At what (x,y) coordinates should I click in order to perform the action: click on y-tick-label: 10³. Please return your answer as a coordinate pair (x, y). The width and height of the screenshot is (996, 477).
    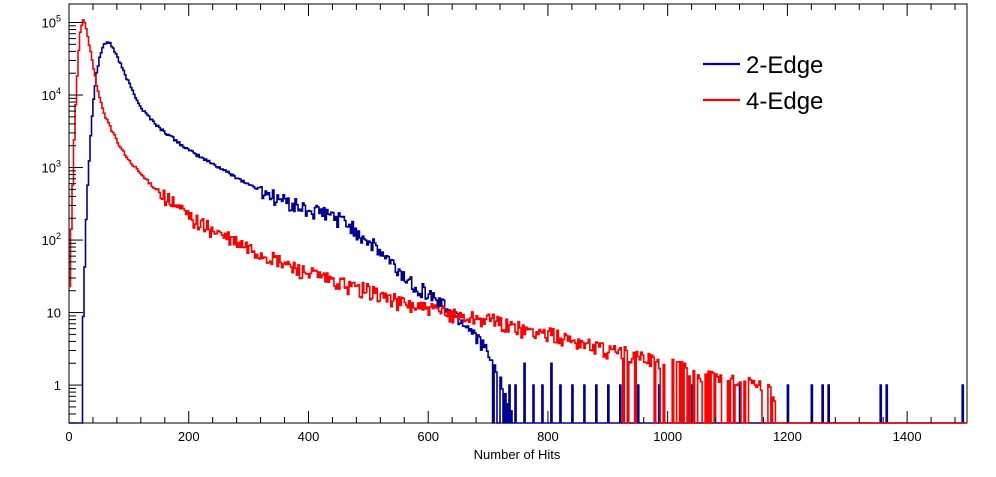
    Looking at the image, I should click on (51, 167).